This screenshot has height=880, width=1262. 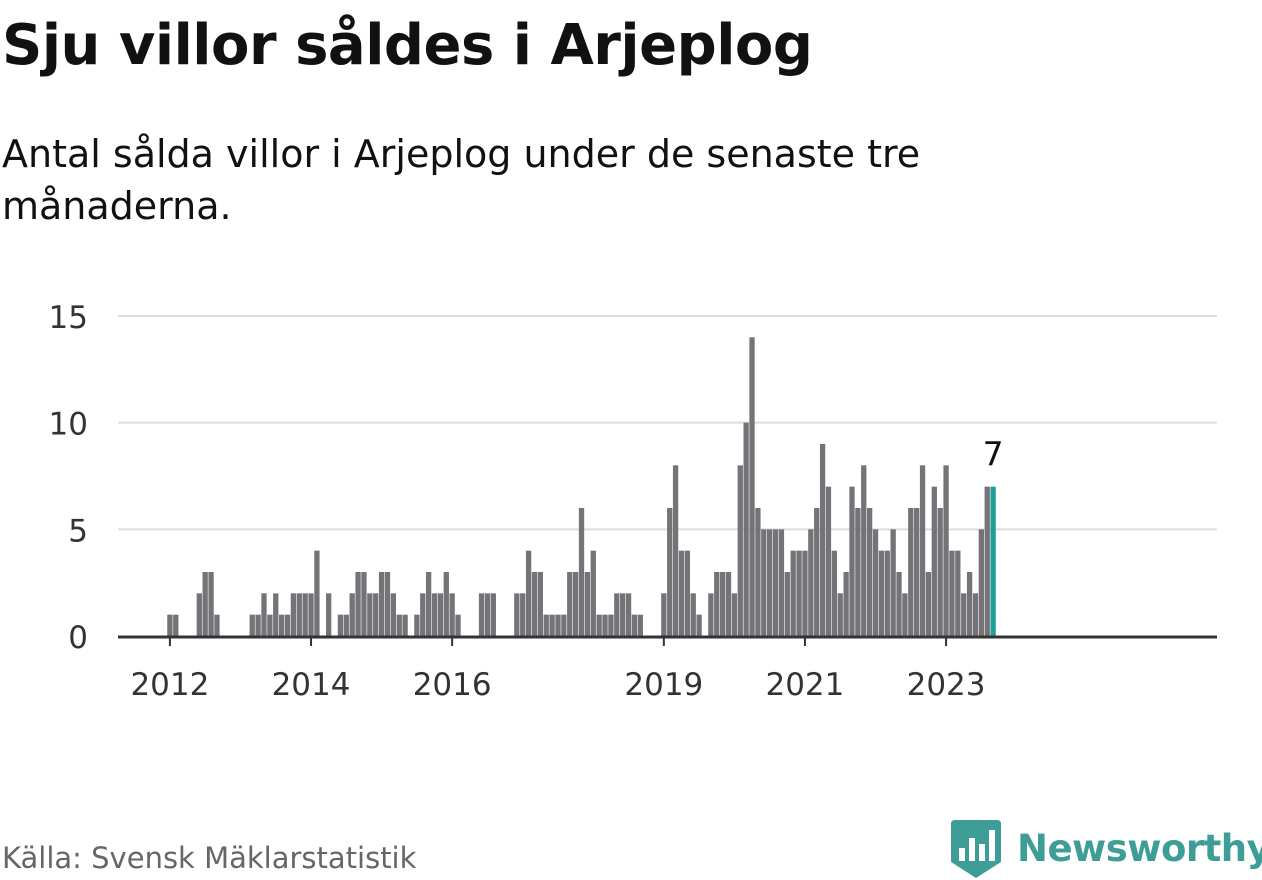 I want to click on brand-logo: Newsworthy, so click(x=1106, y=849).